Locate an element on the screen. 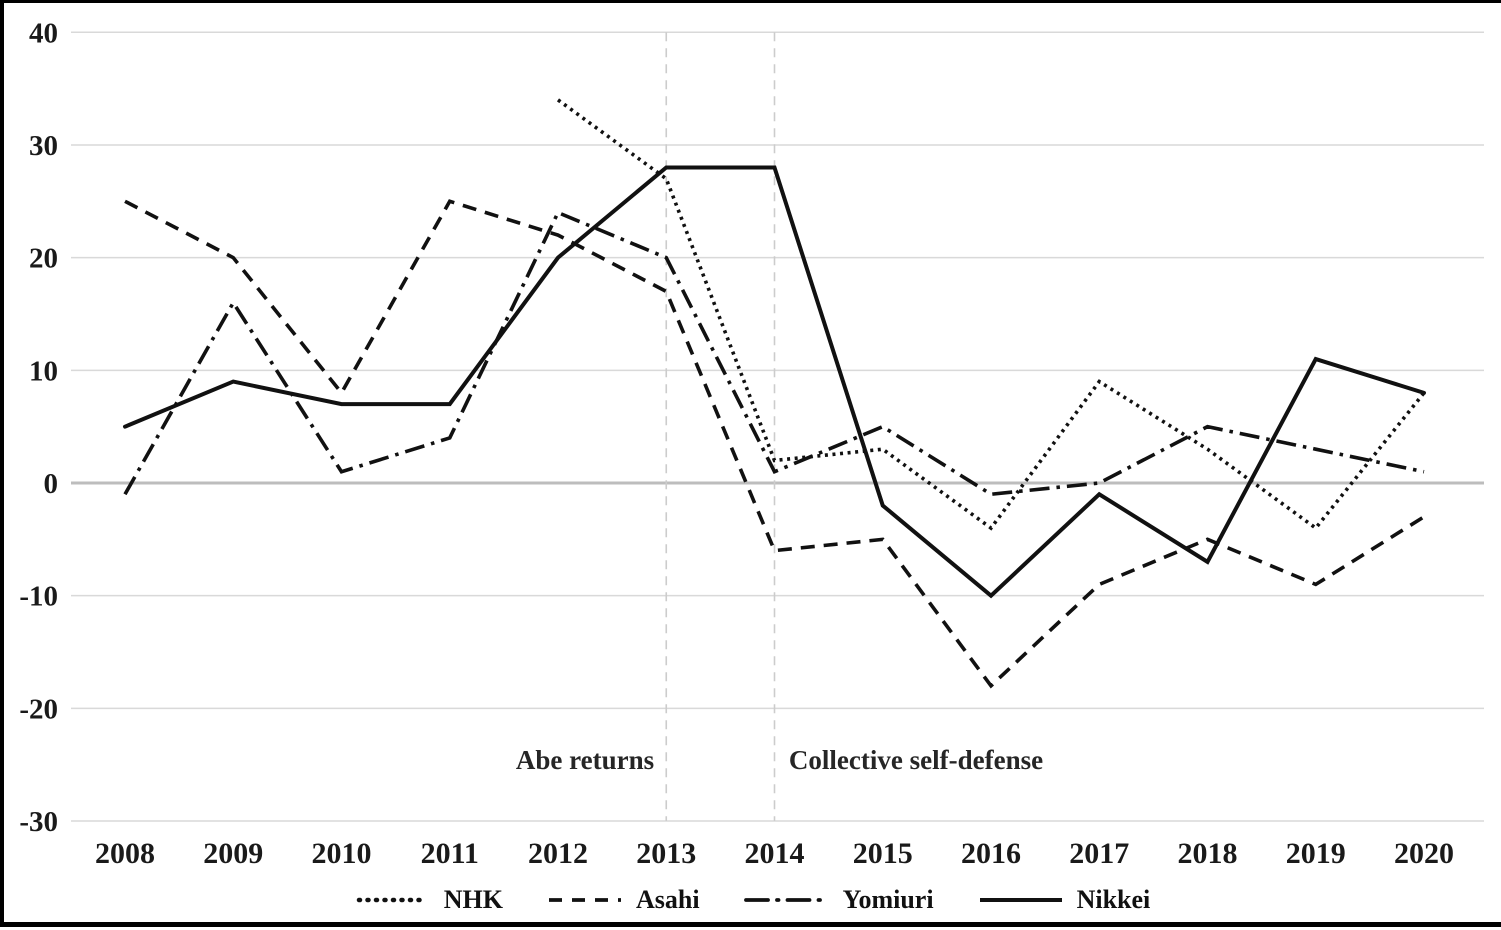 This screenshot has width=1501, height=930. x-tick-label-2008: 2008 is located at coordinates (125, 853).